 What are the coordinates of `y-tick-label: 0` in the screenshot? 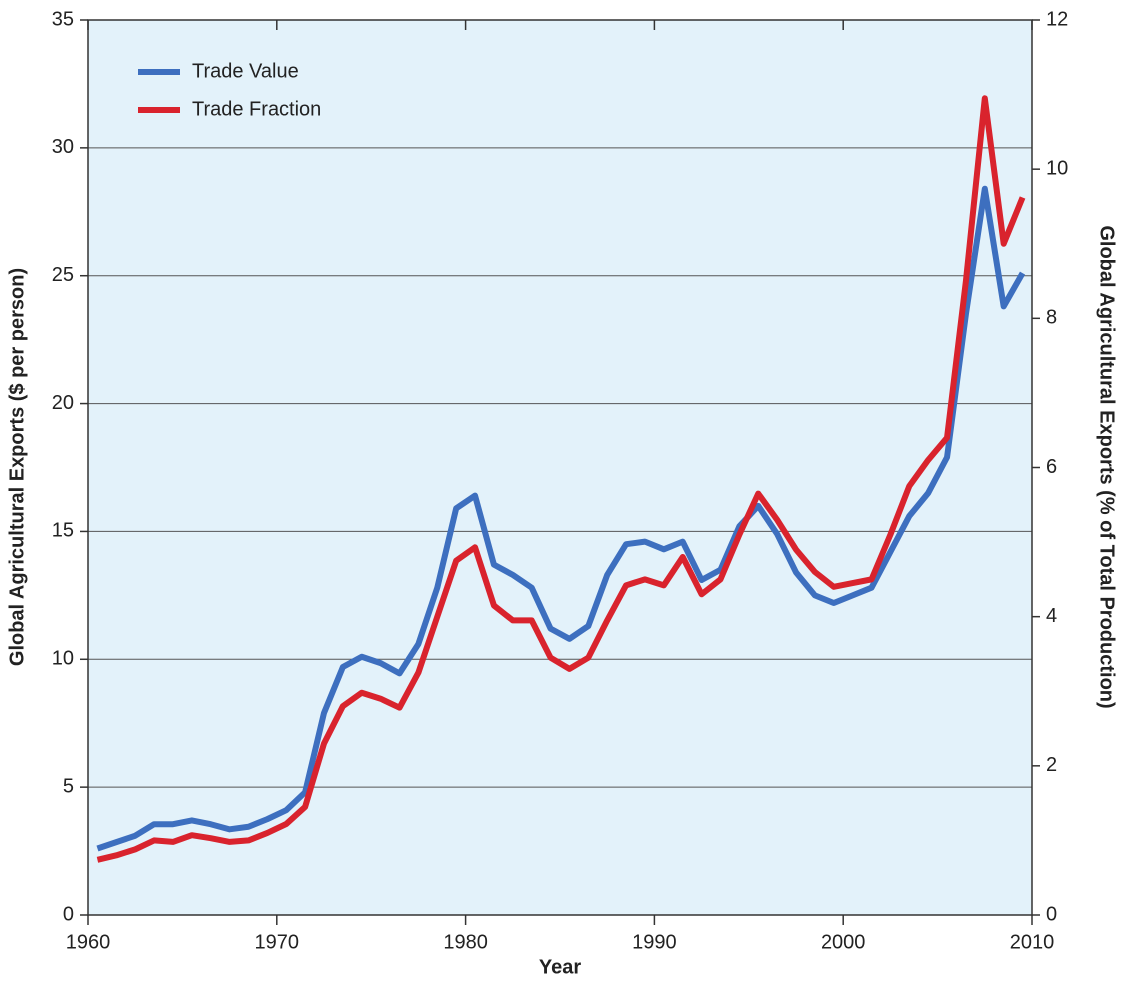 It's located at (68, 914).